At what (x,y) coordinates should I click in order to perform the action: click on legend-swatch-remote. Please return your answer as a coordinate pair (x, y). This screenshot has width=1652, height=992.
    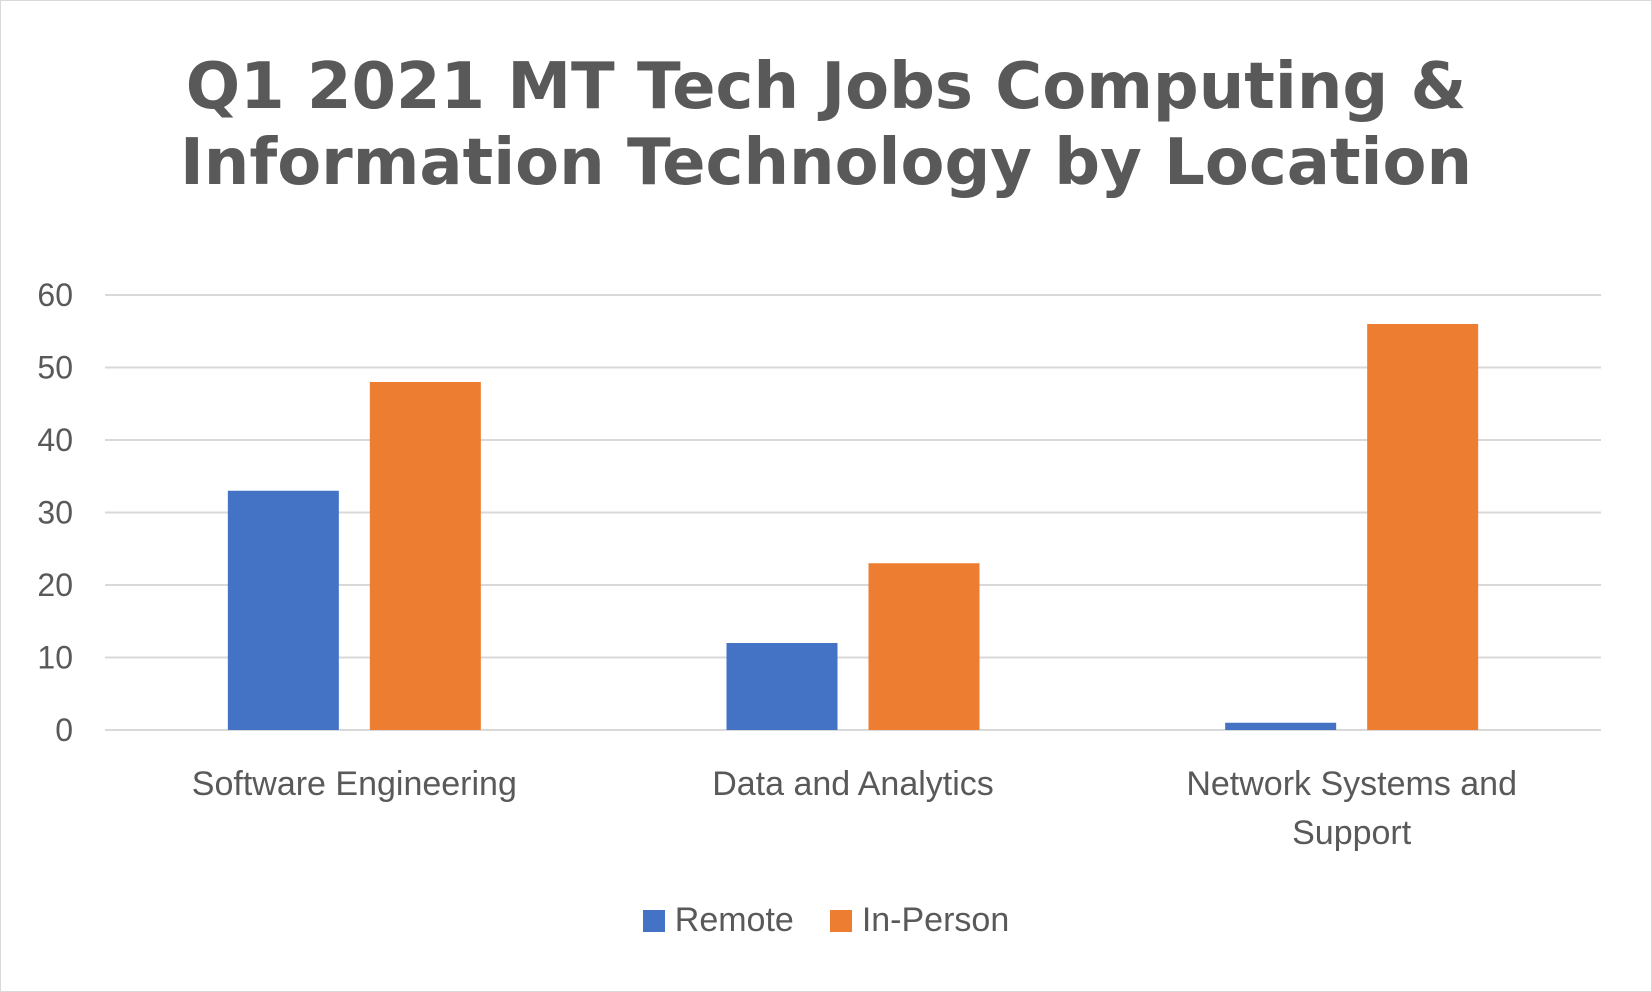
    Looking at the image, I should click on (653, 920).